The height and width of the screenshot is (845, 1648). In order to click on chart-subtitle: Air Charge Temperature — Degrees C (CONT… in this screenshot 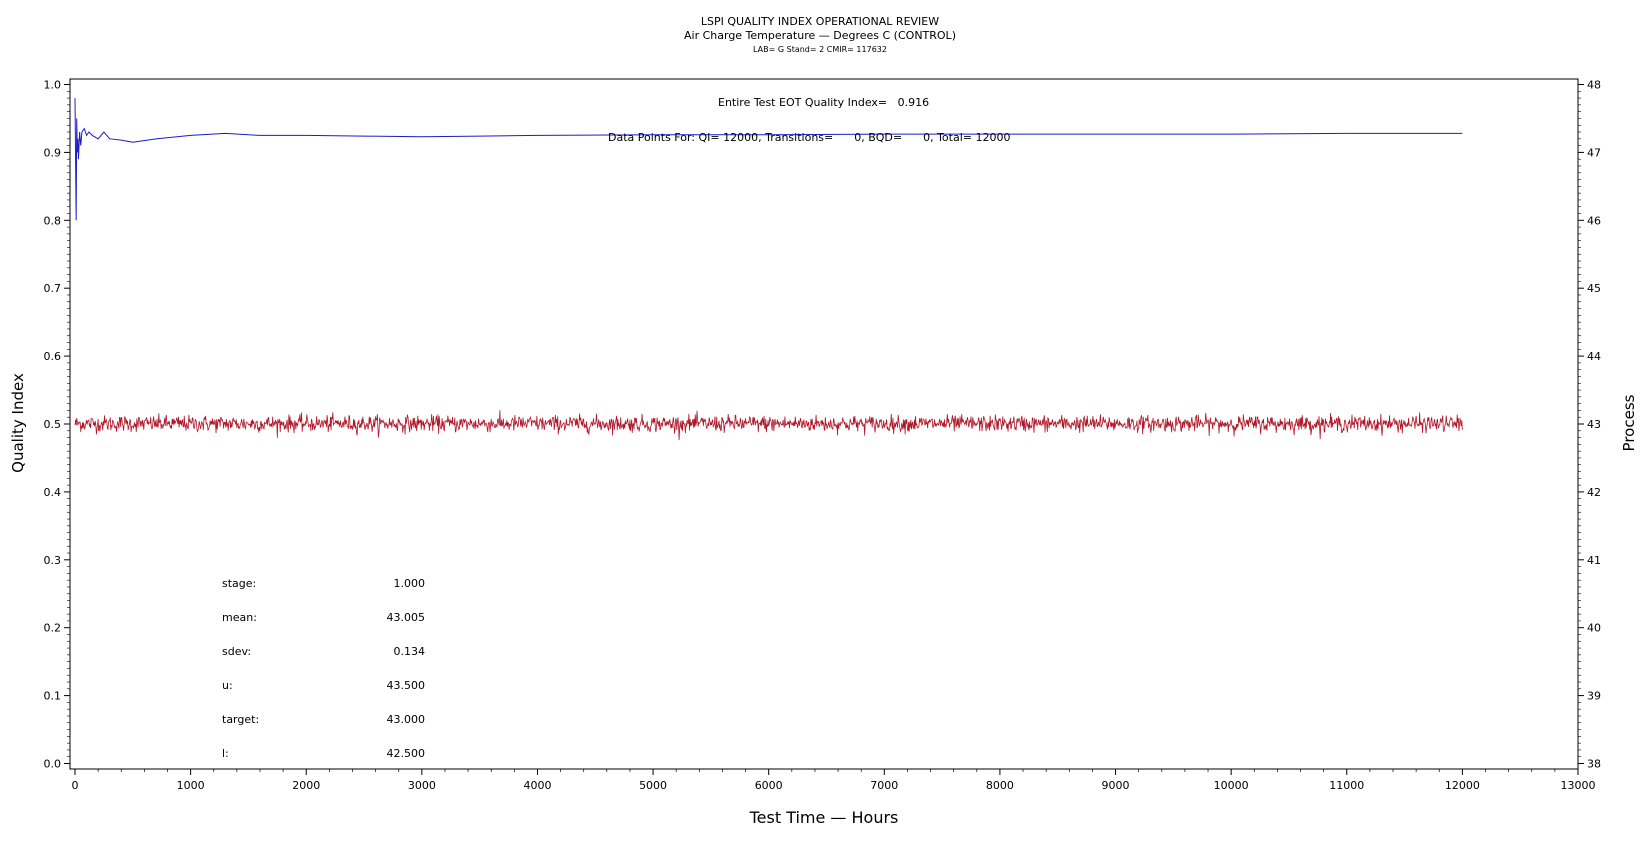, I will do `click(820, 35)`.